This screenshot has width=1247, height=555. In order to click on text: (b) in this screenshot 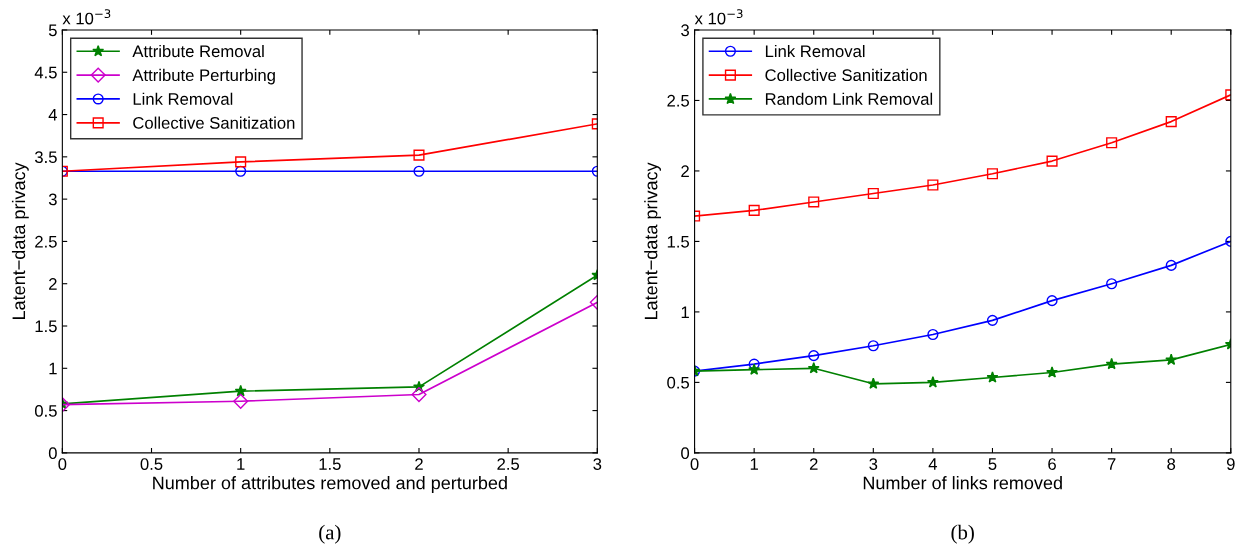, I will do `click(962, 534)`.